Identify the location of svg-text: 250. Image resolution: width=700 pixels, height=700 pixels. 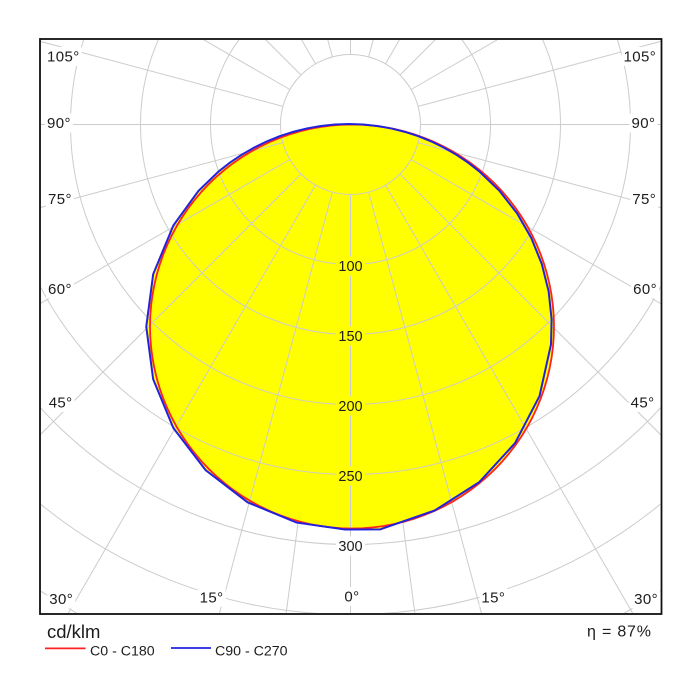
(350, 477).